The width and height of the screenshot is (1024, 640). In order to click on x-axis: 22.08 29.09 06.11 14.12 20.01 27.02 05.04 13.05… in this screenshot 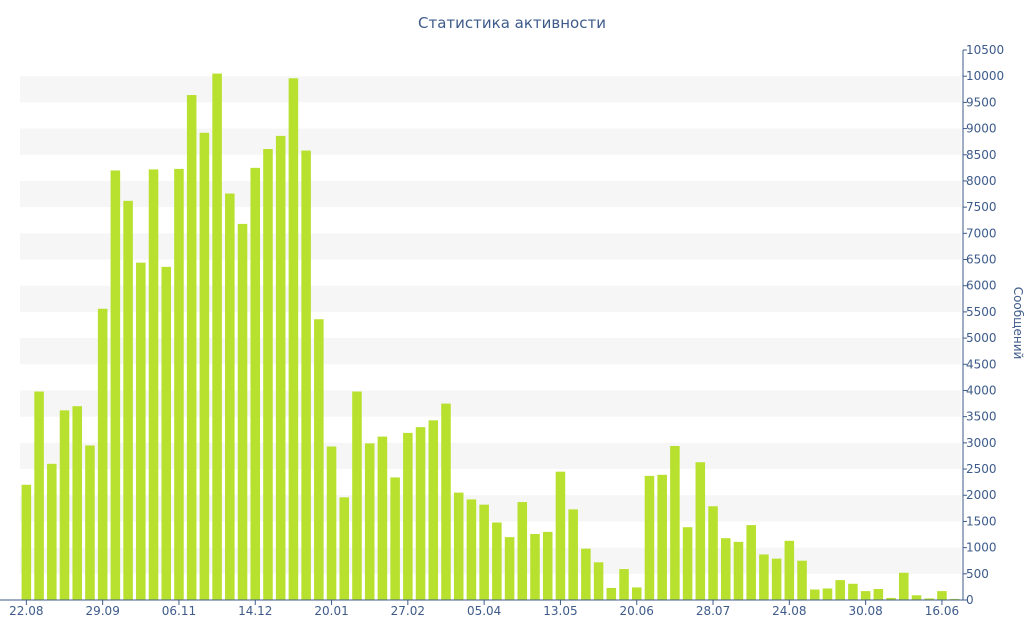, I will do `click(481, 608)`.